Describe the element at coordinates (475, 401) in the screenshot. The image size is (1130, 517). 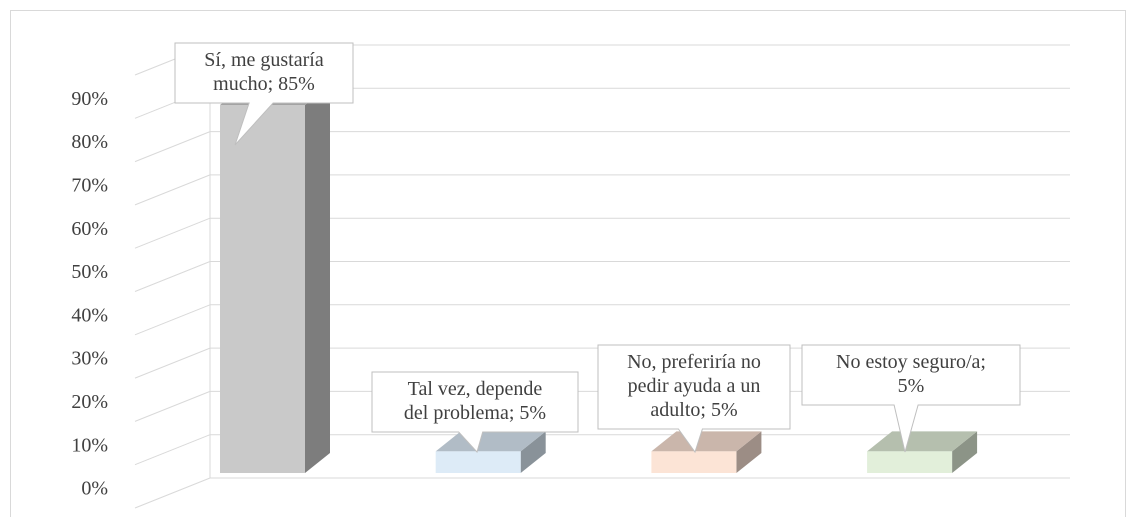
I see `data-label: Tal vez, depende del problema; 5%` at that location.